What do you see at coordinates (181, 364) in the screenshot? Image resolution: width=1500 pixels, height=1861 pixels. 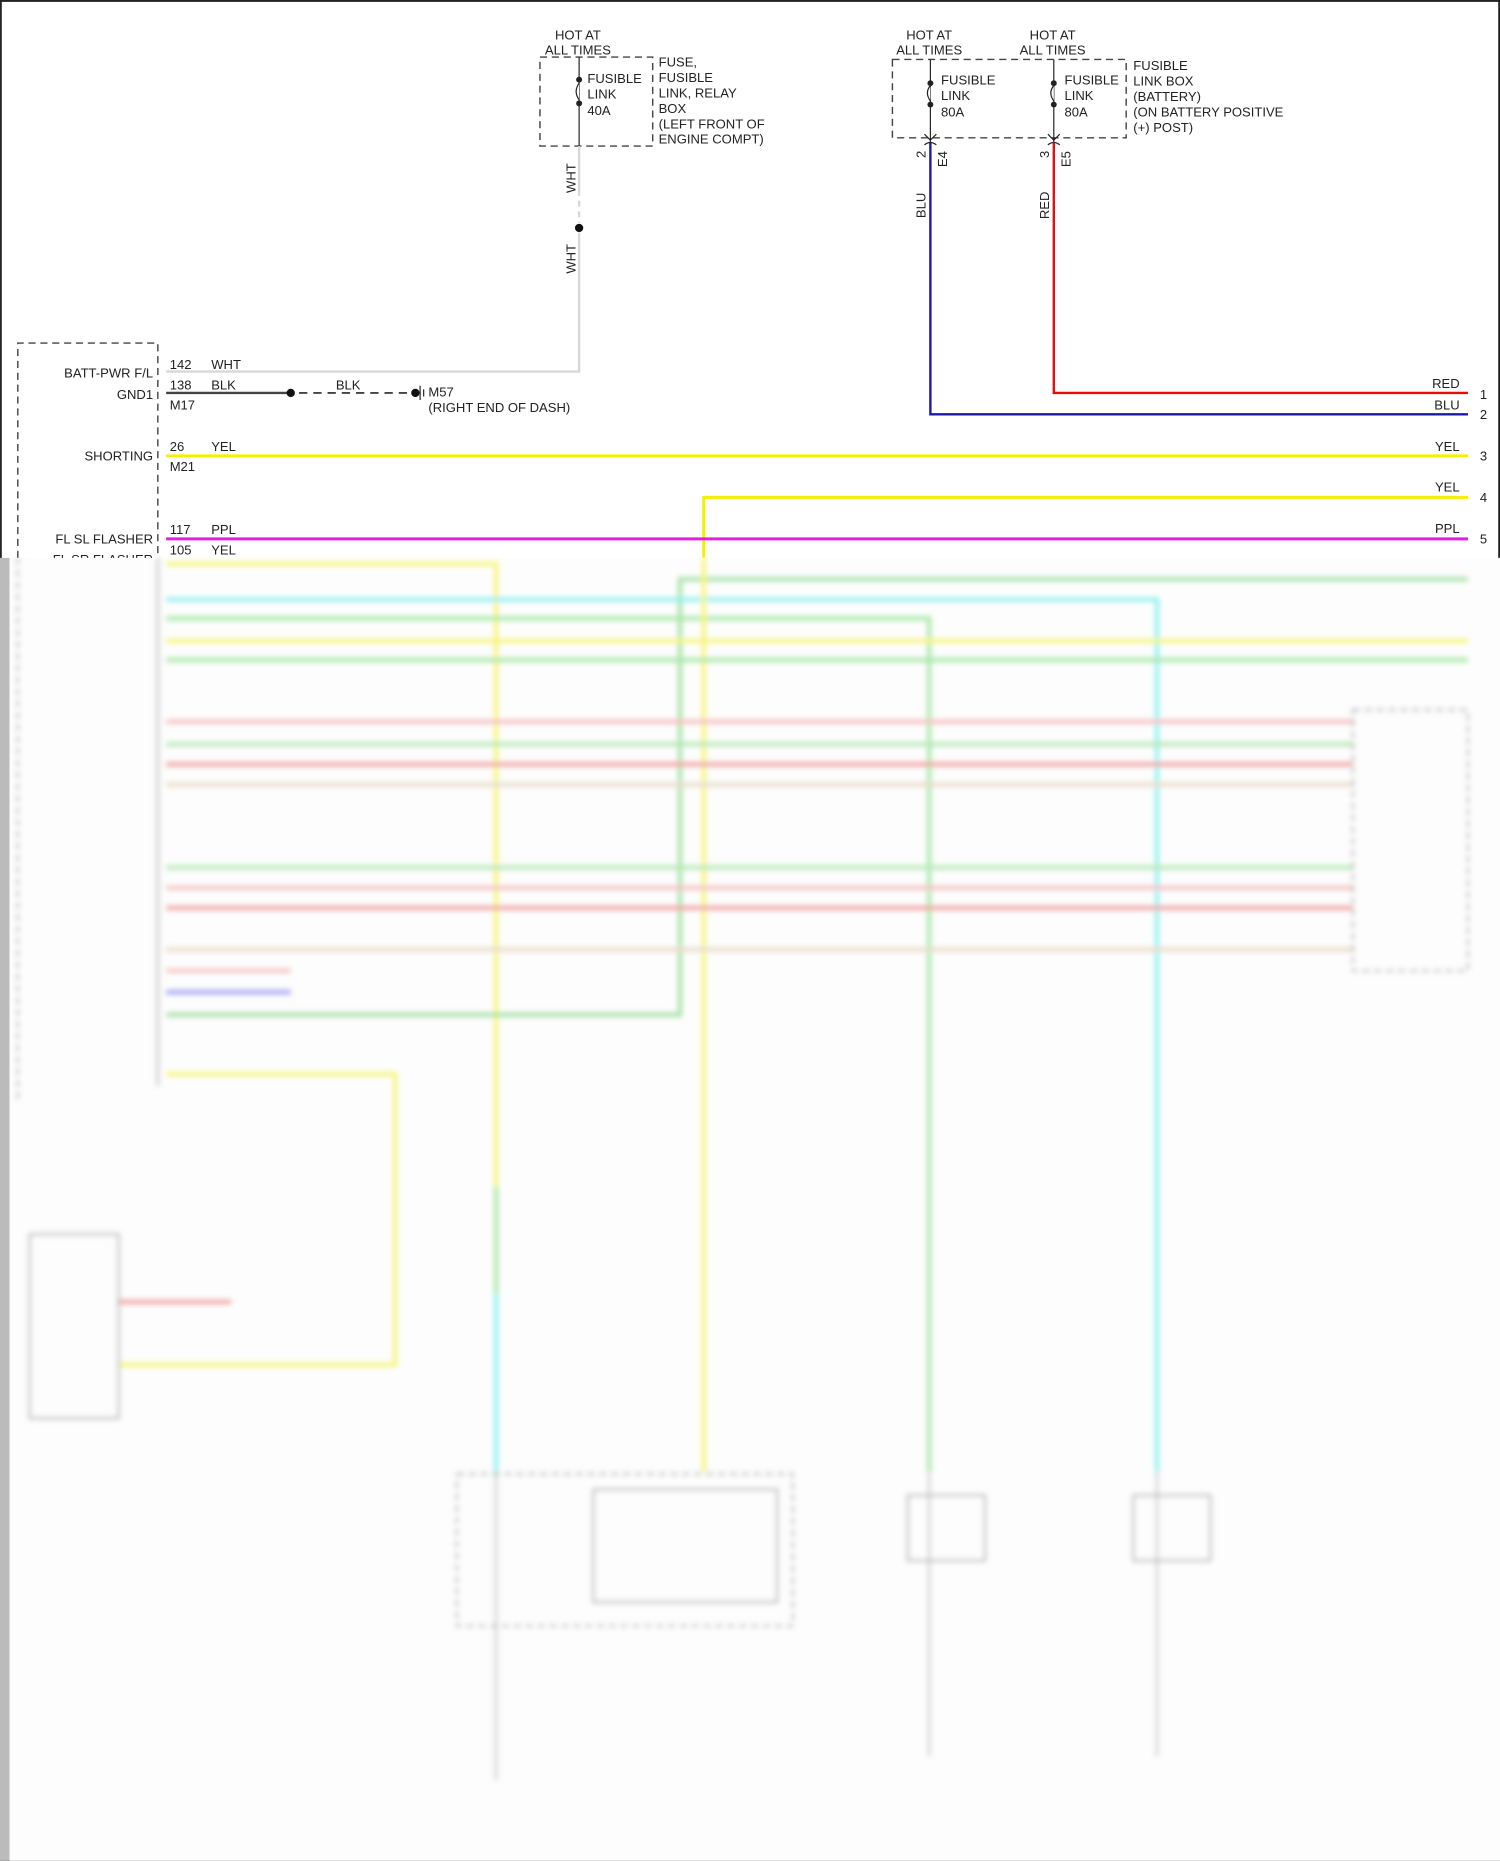 I see `module-pins-0-pin-text: 142` at bounding box center [181, 364].